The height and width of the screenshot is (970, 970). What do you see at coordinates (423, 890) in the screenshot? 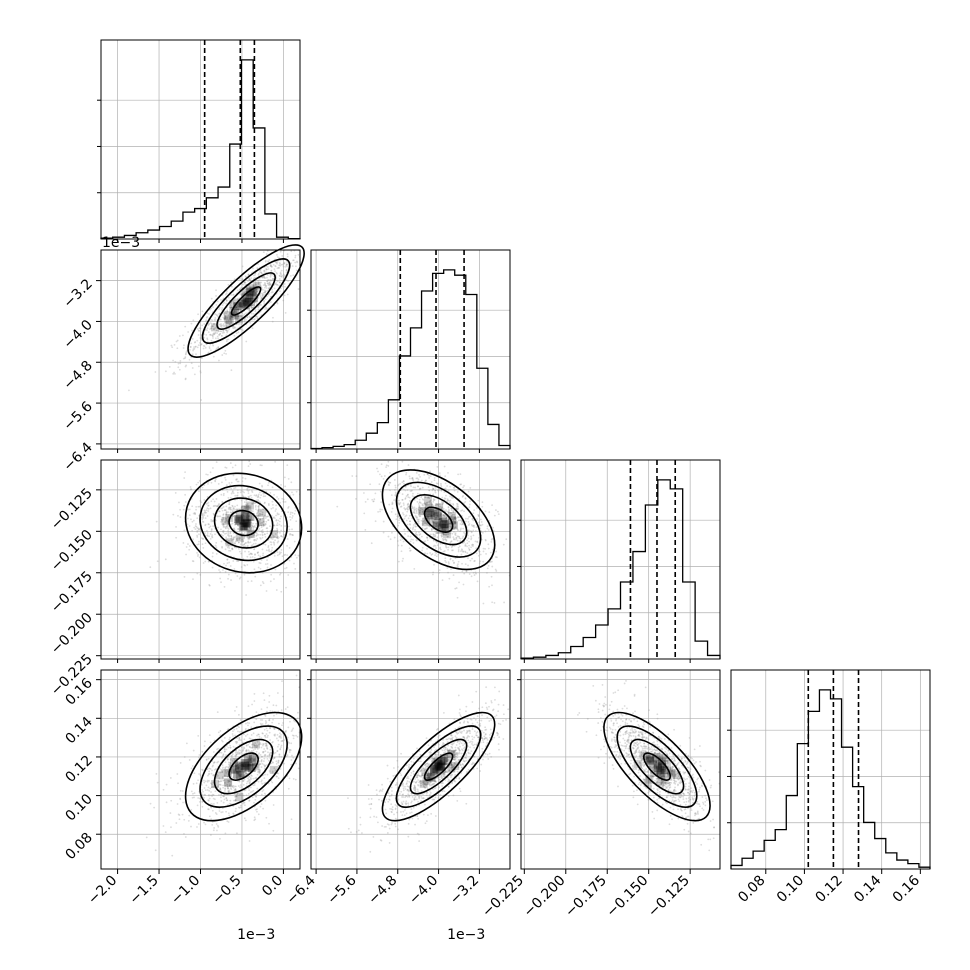
I see `x-tick-label: −4.0` at bounding box center [423, 890].